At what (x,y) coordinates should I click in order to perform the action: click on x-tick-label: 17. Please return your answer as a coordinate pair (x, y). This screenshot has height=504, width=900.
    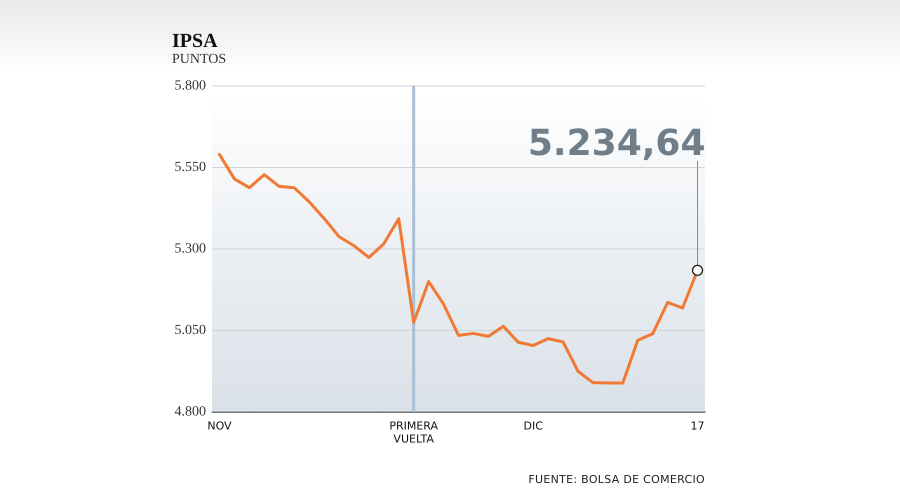
    Looking at the image, I should click on (697, 425).